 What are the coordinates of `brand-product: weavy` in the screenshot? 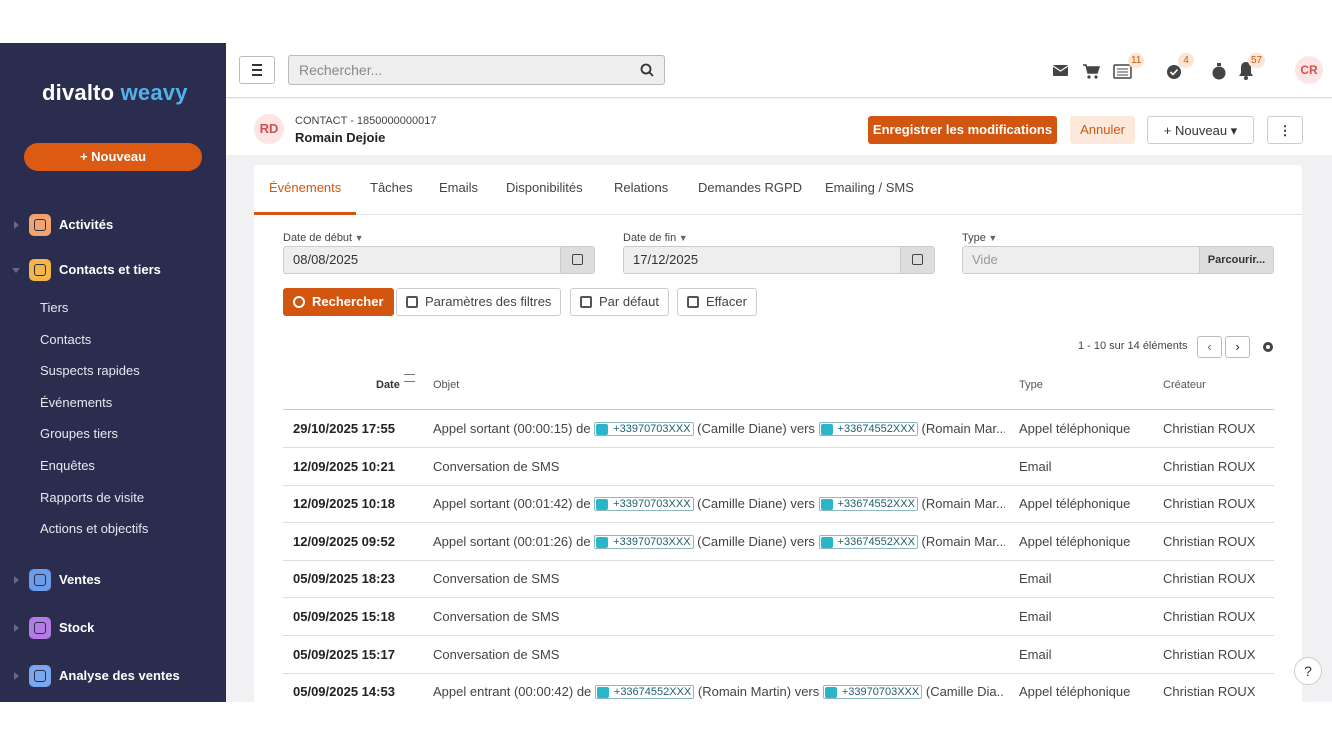 It's located at (154, 92).